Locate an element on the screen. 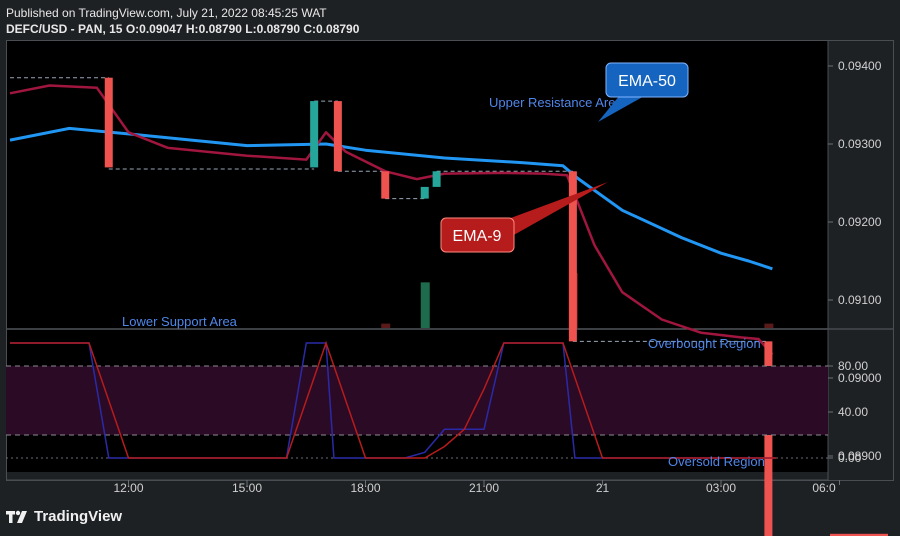  tradingview-footer: TradingView is located at coordinates (64, 516).